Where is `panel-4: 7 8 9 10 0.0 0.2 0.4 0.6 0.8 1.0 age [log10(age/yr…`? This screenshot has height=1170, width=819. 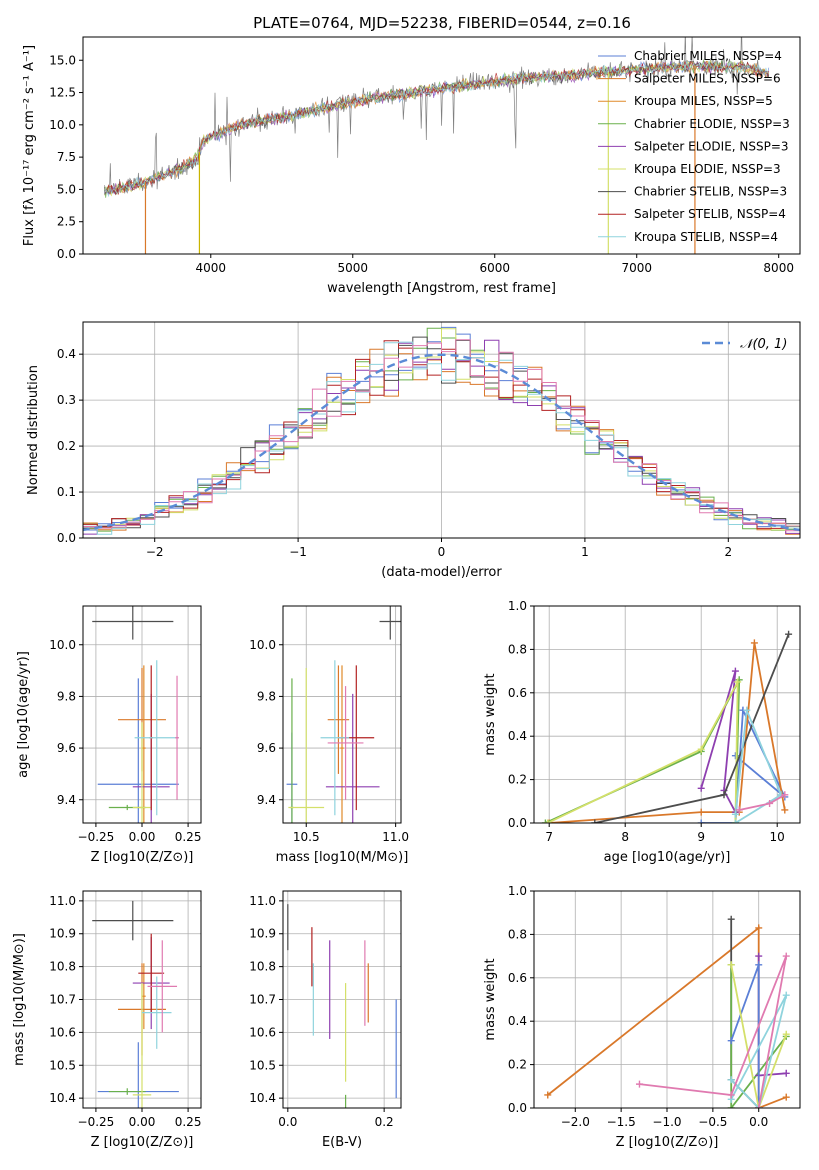 panel-4: 7 8 9 10 0.0 0.2 0.4 0.6 0.8 1.0 age [log10(age/yr… is located at coordinates (642, 732).